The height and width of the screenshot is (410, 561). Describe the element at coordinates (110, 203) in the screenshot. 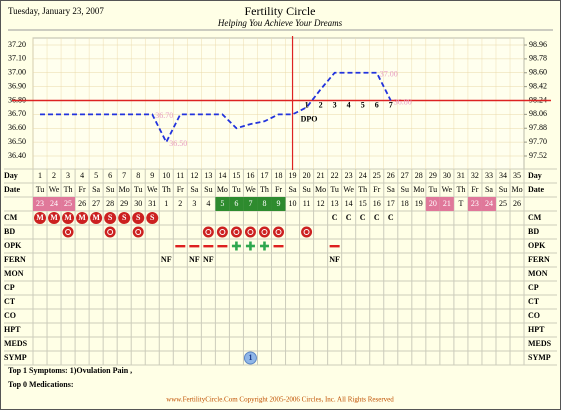

I see `date: 28` at that location.